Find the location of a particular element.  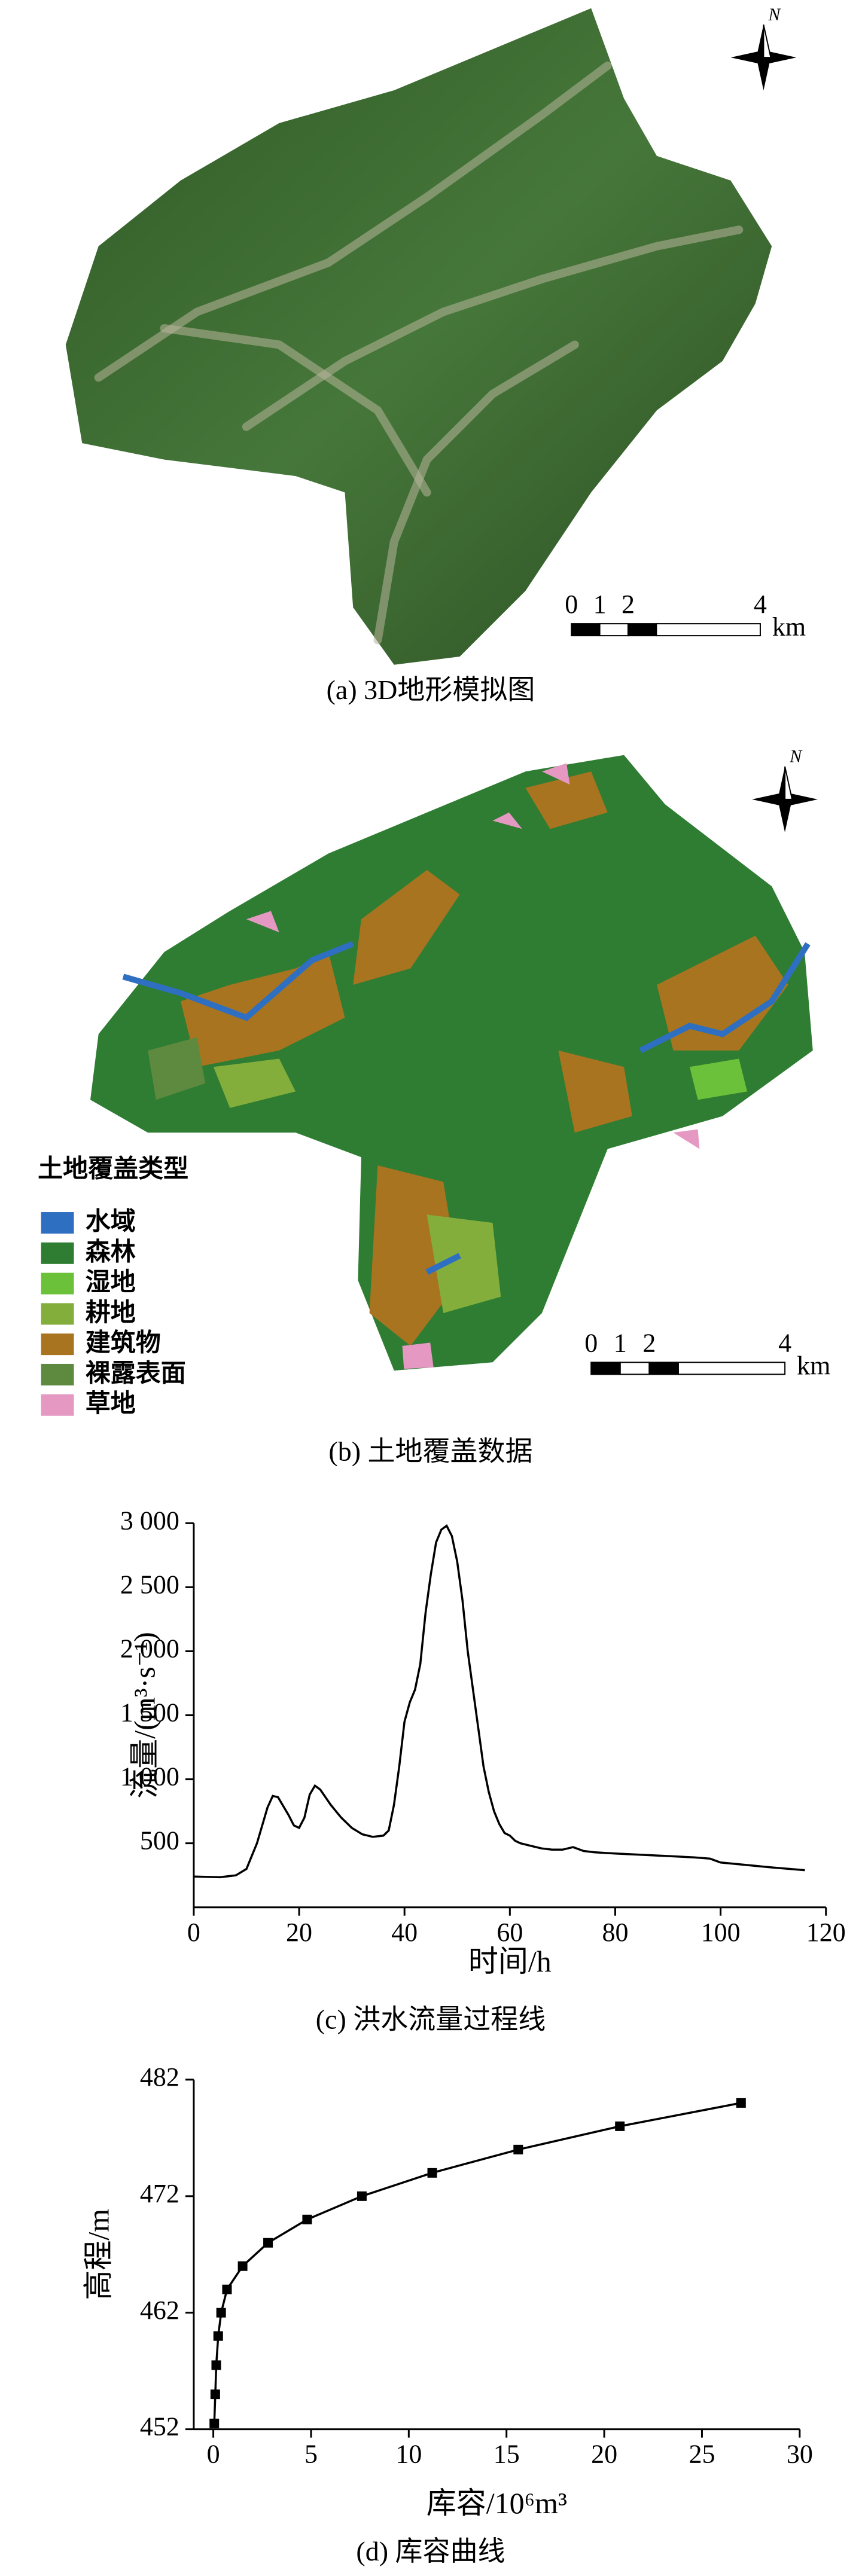

y-tick-label: 3 000 is located at coordinates (150, 1521).